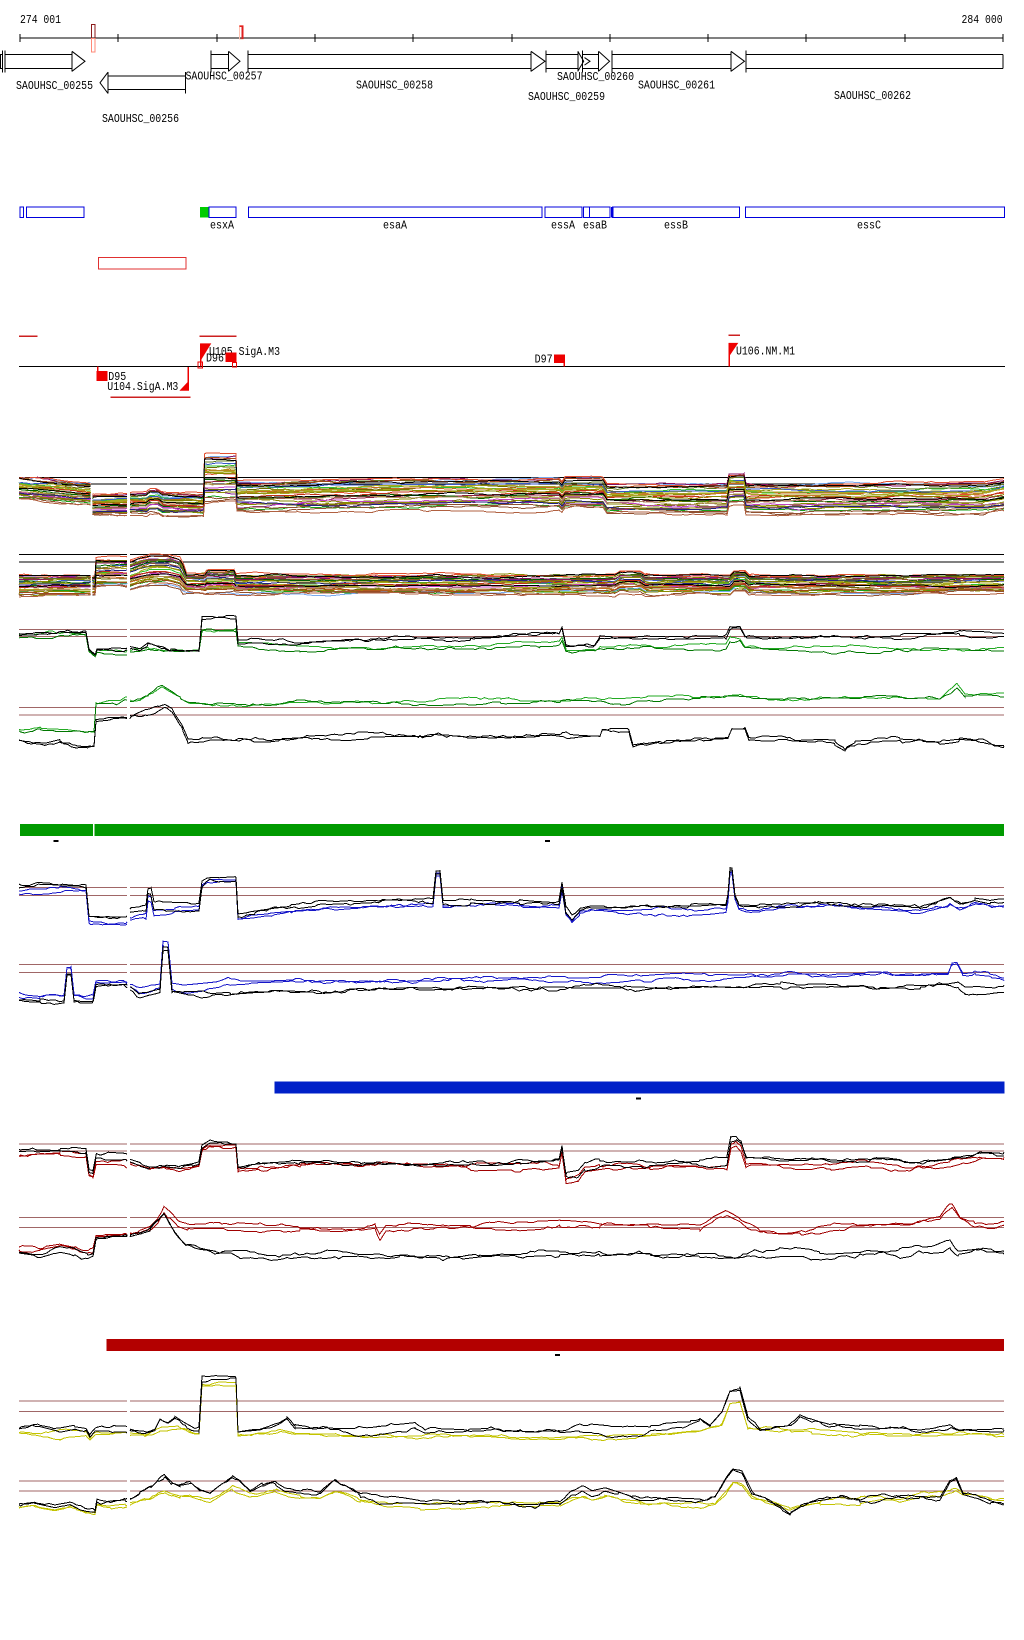 The width and height of the screenshot is (1024, 1640). What do you see at coordinates (140, 119) in the screenshot?
I see `svg-text: SAOUHSC_00256` at bounding box center [140, 119].